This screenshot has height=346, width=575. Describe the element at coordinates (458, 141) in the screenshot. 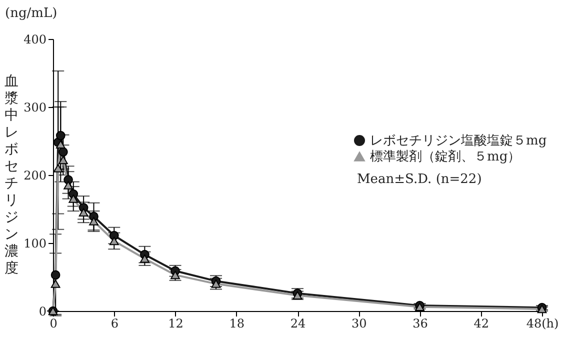

I see `legend-label: レボセチリジン塩酸塩錠５mg` at that location.